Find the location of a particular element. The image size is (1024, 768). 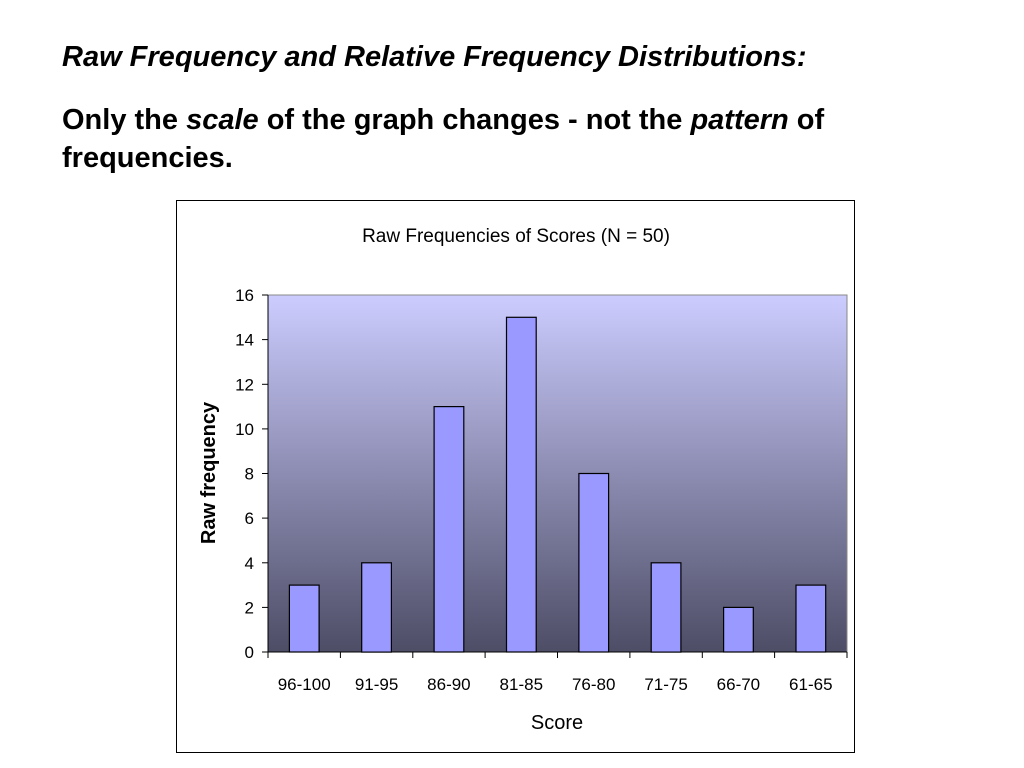

y-tick-label: 8 is located at coordinates (249, 474).